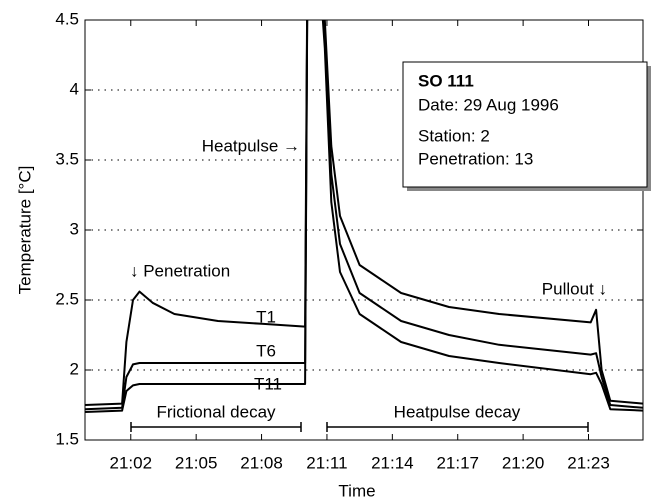 Image resolution: width=654 pixels, height=504 pixels. Describe the element at coordinates (261, 462) in the screenshot. I see `x-tick-label: 21:08` at that location.